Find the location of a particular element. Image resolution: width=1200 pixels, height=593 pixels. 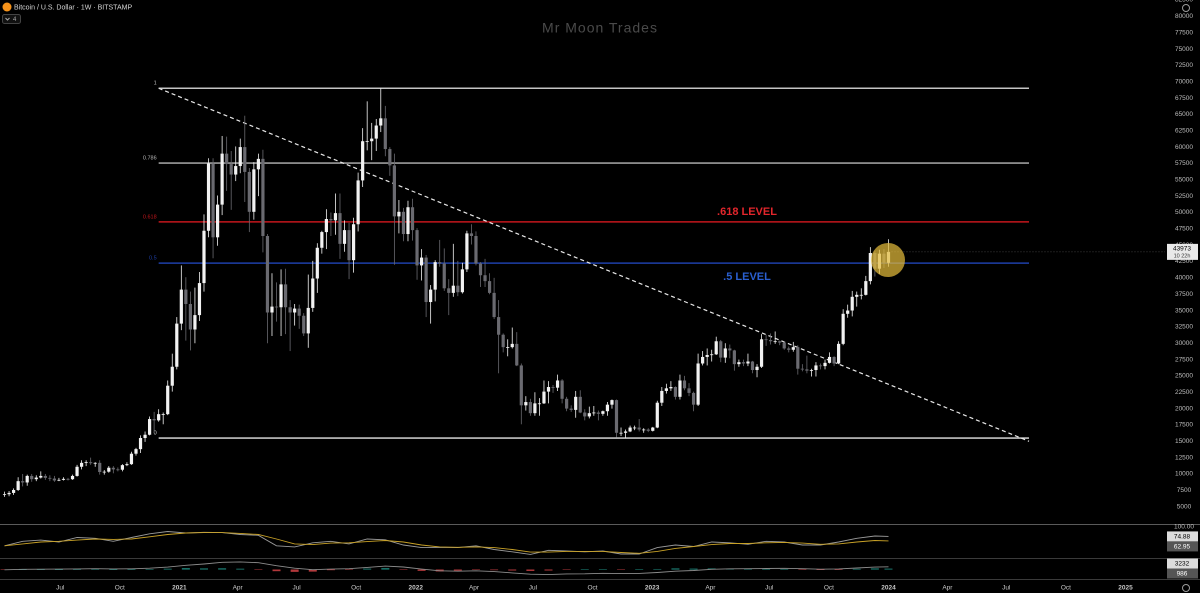

x-tick-label: 2022 is located at coordinates (415, 588).